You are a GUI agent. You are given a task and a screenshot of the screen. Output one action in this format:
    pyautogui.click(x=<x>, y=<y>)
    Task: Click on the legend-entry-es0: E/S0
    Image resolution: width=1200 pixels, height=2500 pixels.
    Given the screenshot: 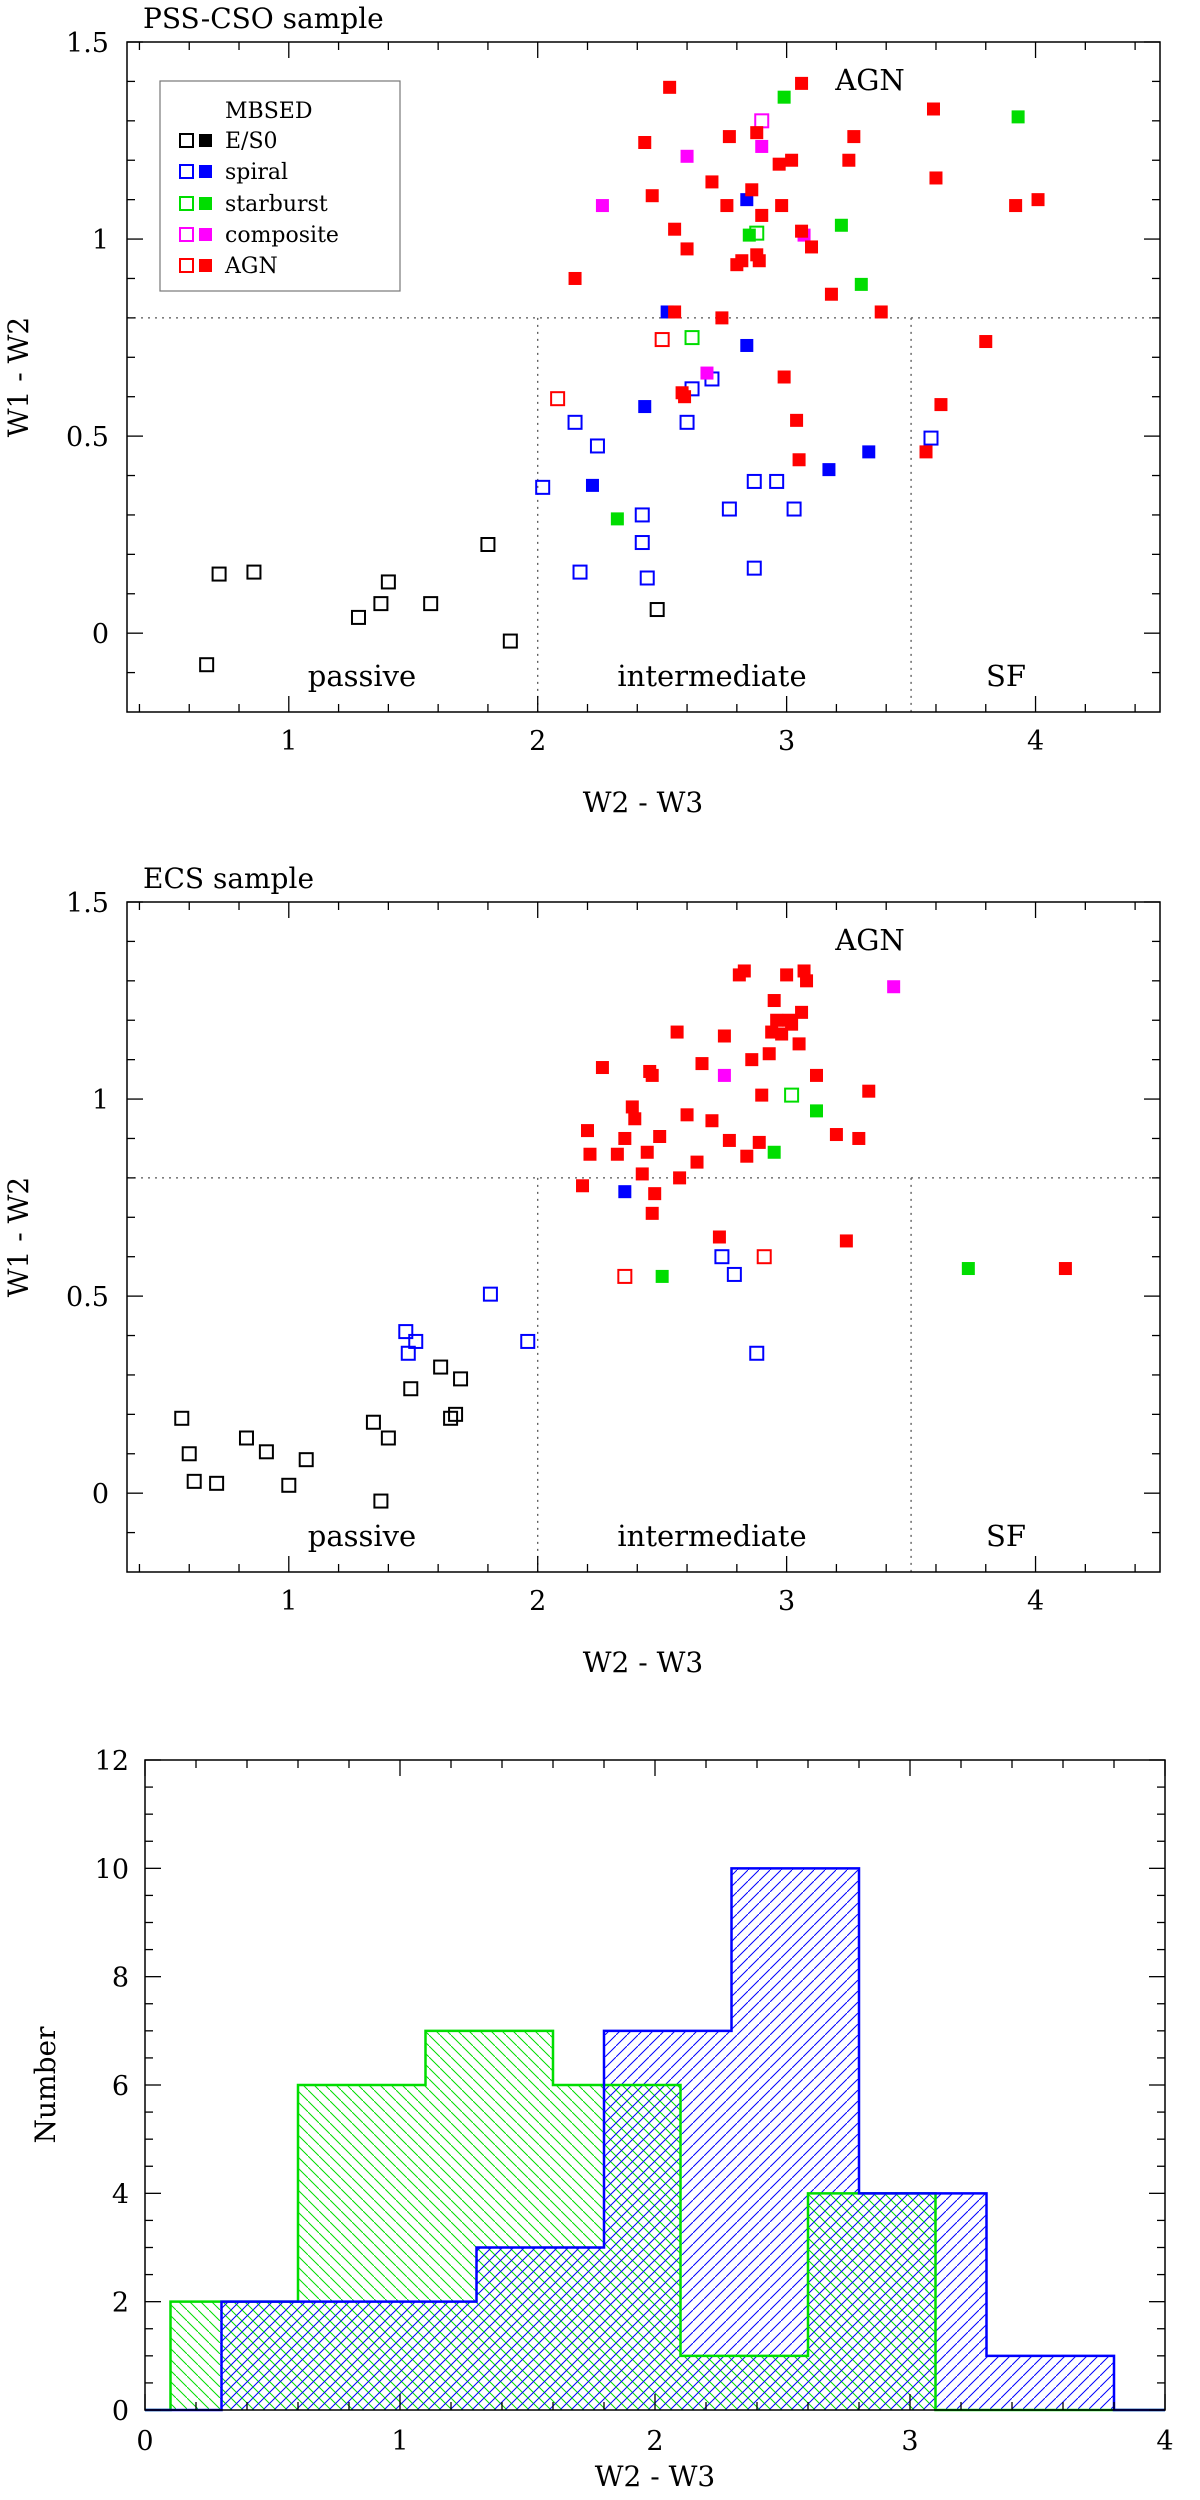 What is the action you would take?
    pyautogui.click(x=228, y=141)
    